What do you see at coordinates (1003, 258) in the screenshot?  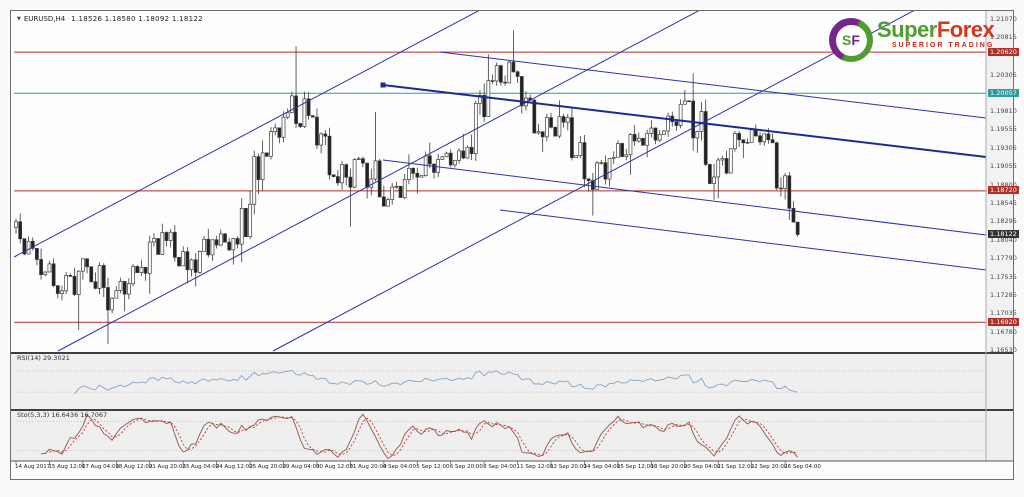 I see `price-axis-tick: 1.17790` at bounding box center [1003, 258].